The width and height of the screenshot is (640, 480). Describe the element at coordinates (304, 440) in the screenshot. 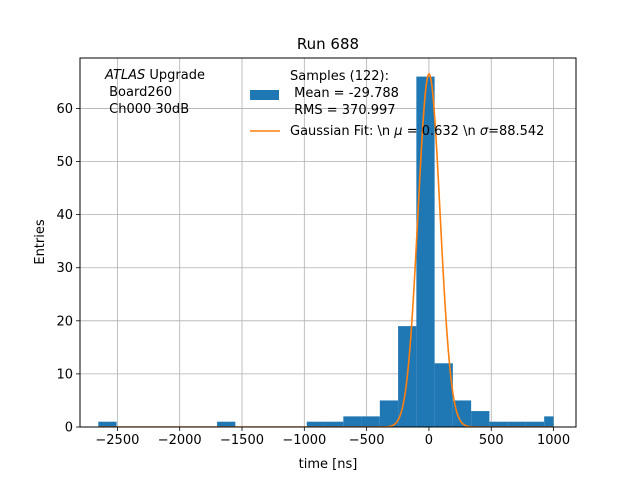

I see `x-tick-label: −1000` at that location.